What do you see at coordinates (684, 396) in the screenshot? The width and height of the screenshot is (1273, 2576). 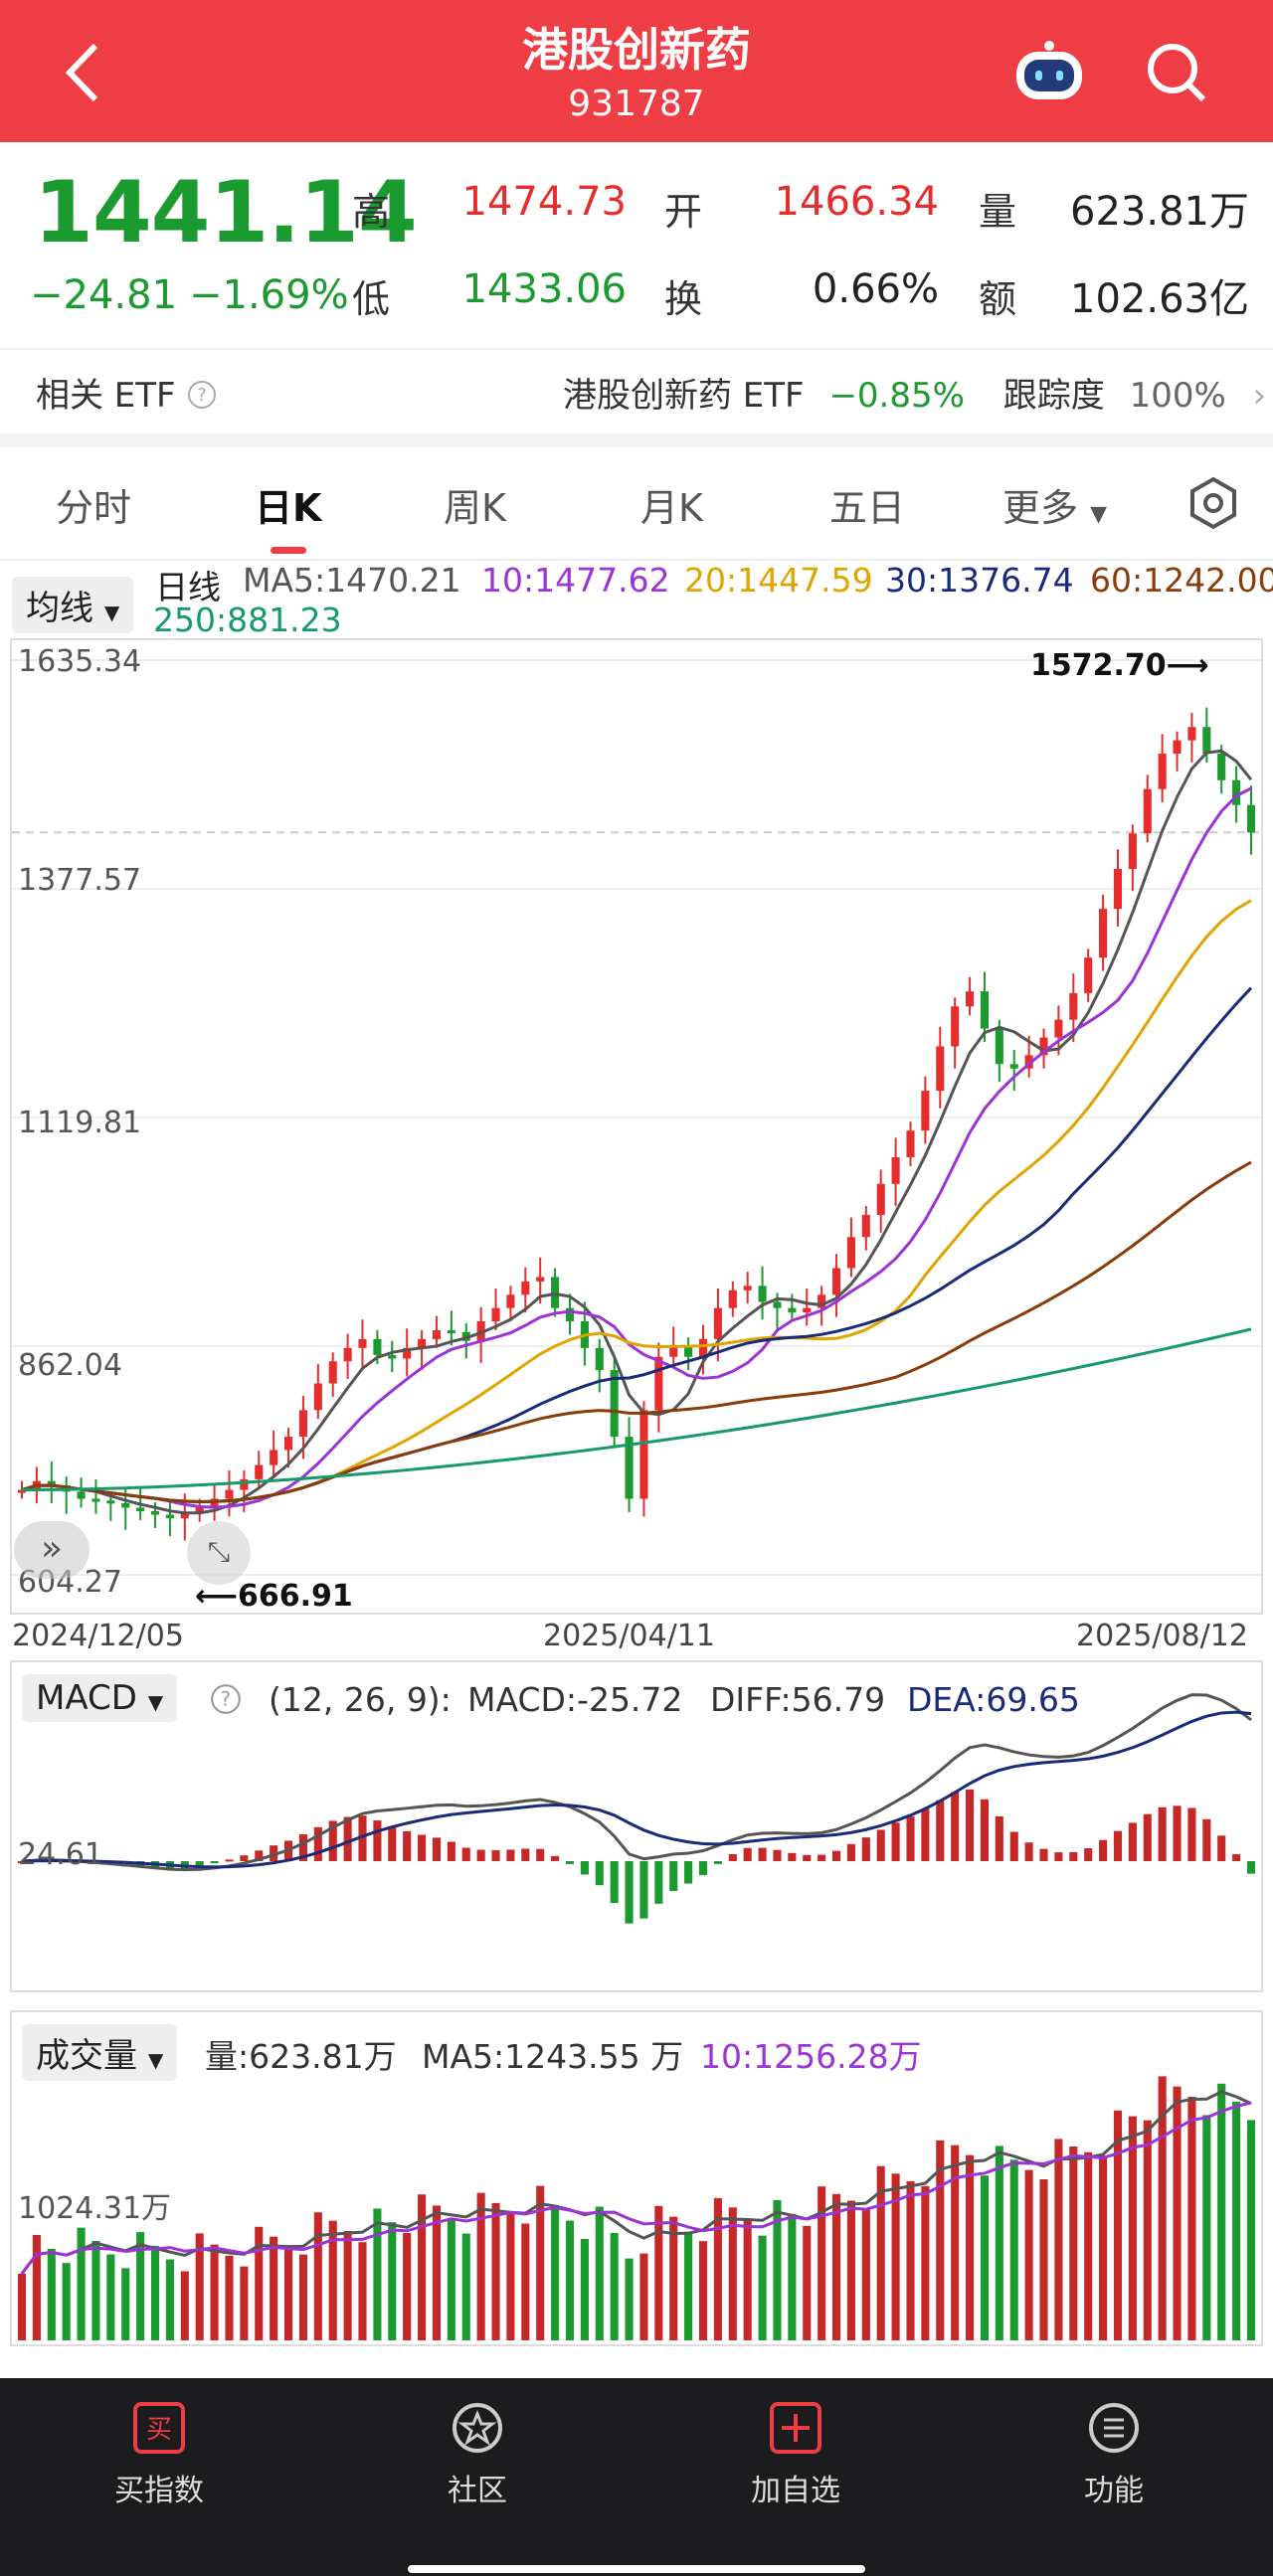 I see `etf-name: 港股创新药 ETF` at bounding box center [684, 396].